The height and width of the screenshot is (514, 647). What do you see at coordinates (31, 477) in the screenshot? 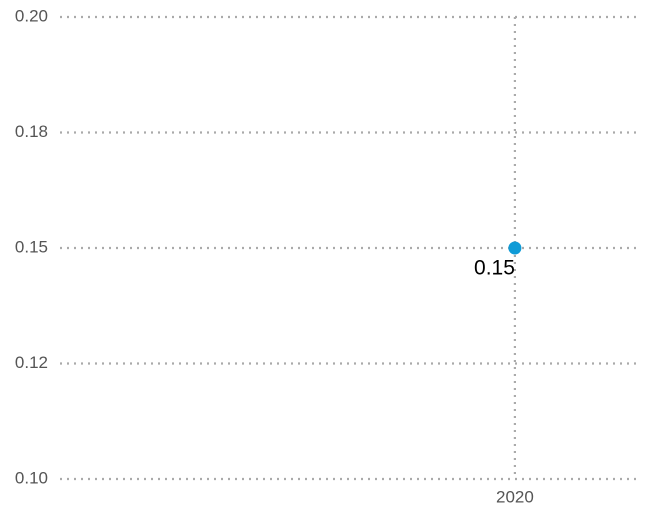
I see `y-tick-label: 0.10` at bounding box center [31, 477].